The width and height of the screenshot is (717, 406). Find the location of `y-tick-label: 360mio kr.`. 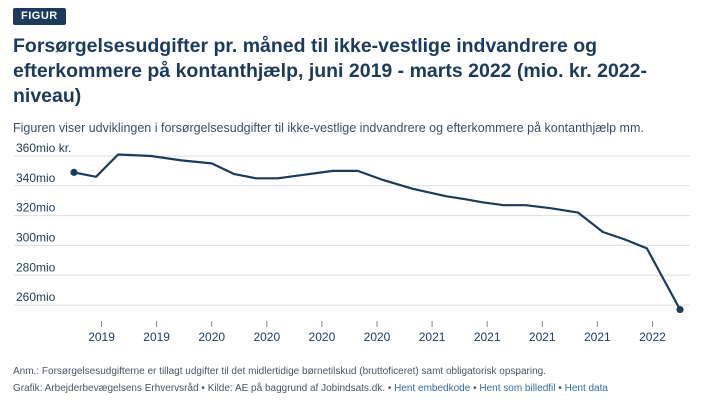

y-tick-label: 360mio kr. is located at coordinates (43, 148).